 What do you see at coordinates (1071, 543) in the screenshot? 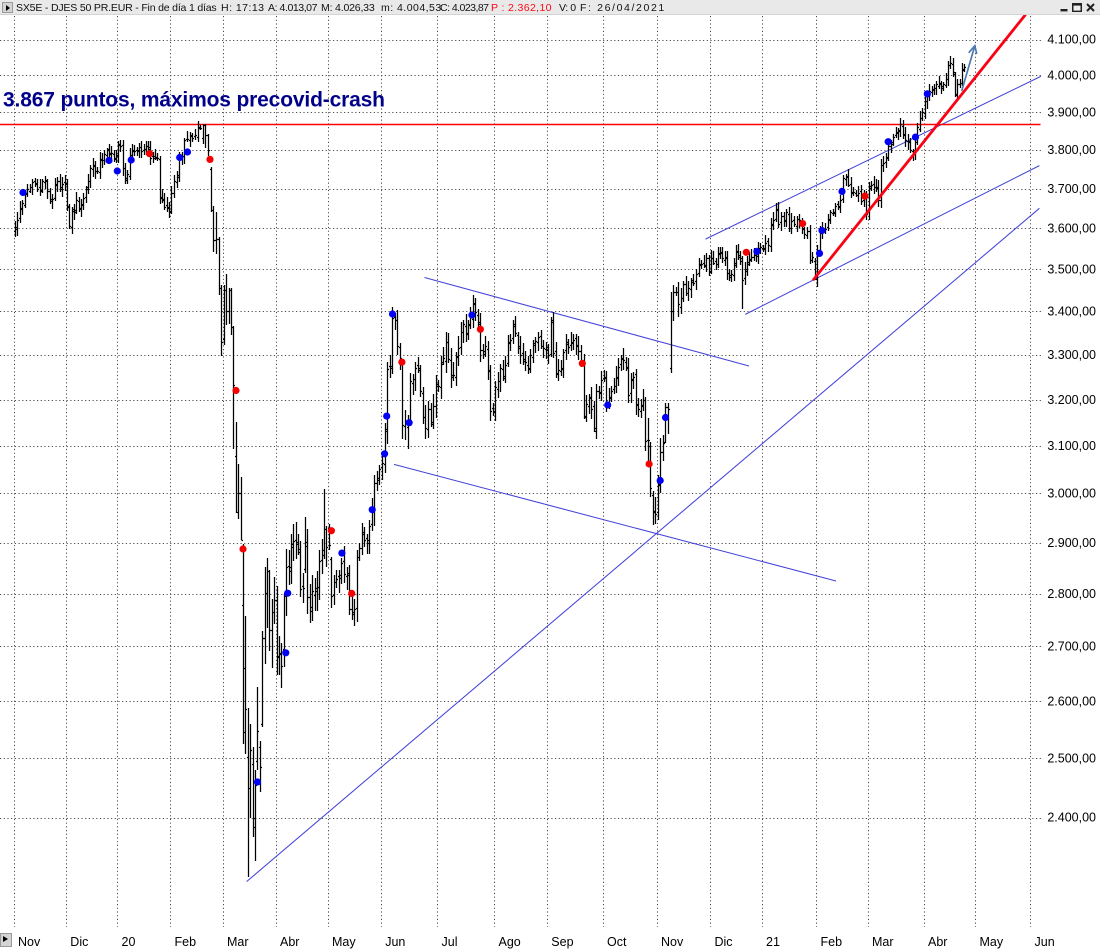
I see `svg-text: 2.900,00` at bounding box center [1071, 543].